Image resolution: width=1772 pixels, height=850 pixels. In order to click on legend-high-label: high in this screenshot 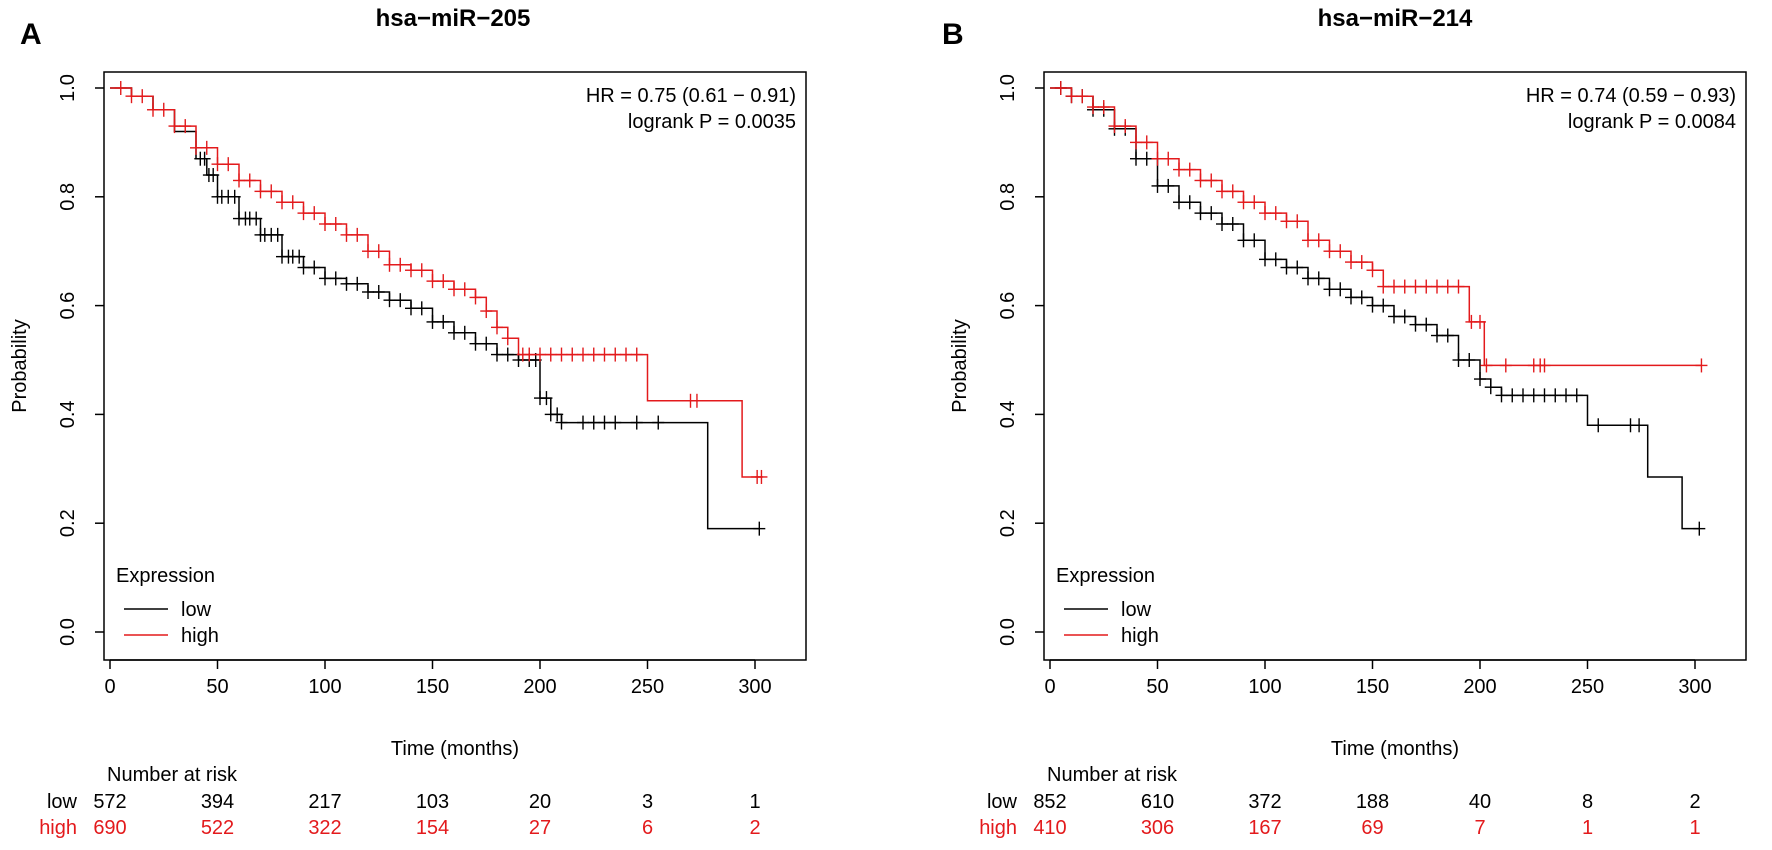, I will do `click(1140, 636)`.